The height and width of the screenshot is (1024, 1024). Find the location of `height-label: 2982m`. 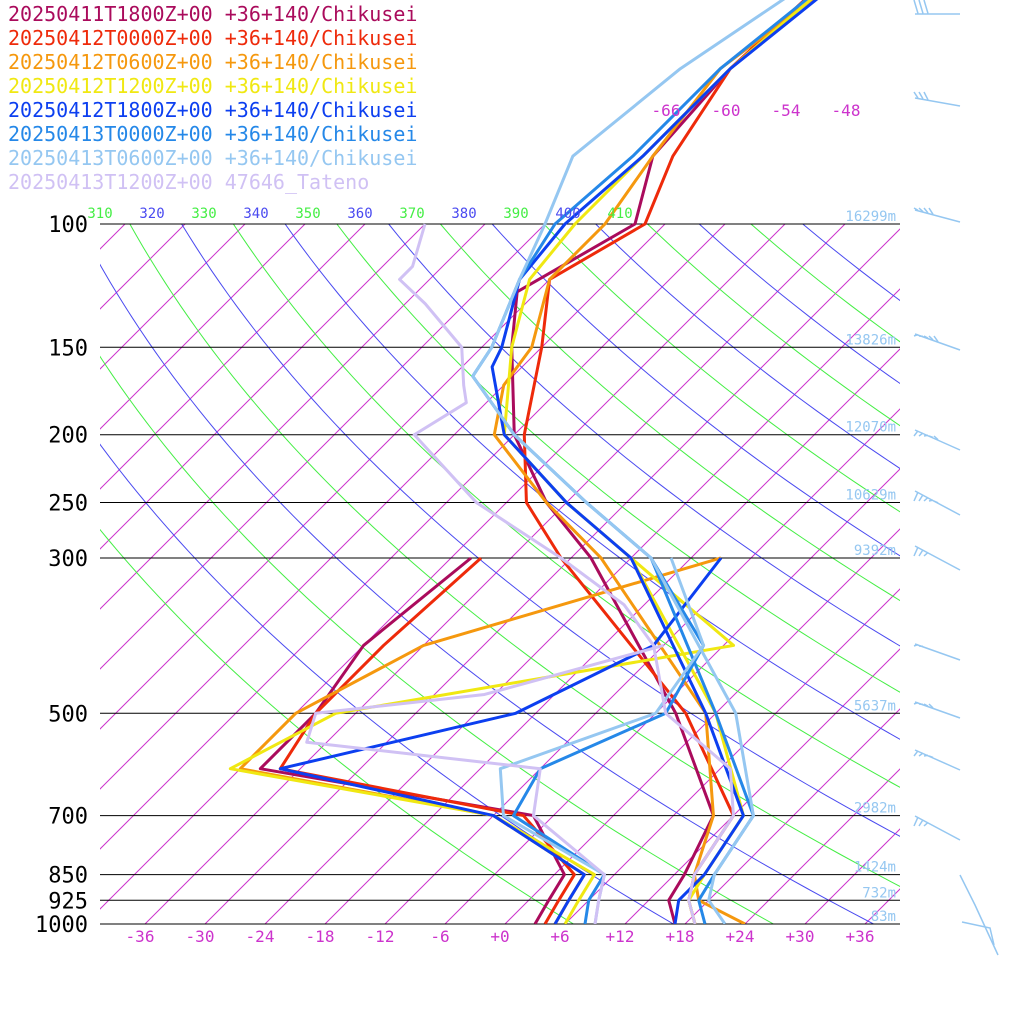

height-label: 2982m is located at coordinates (875, 809).